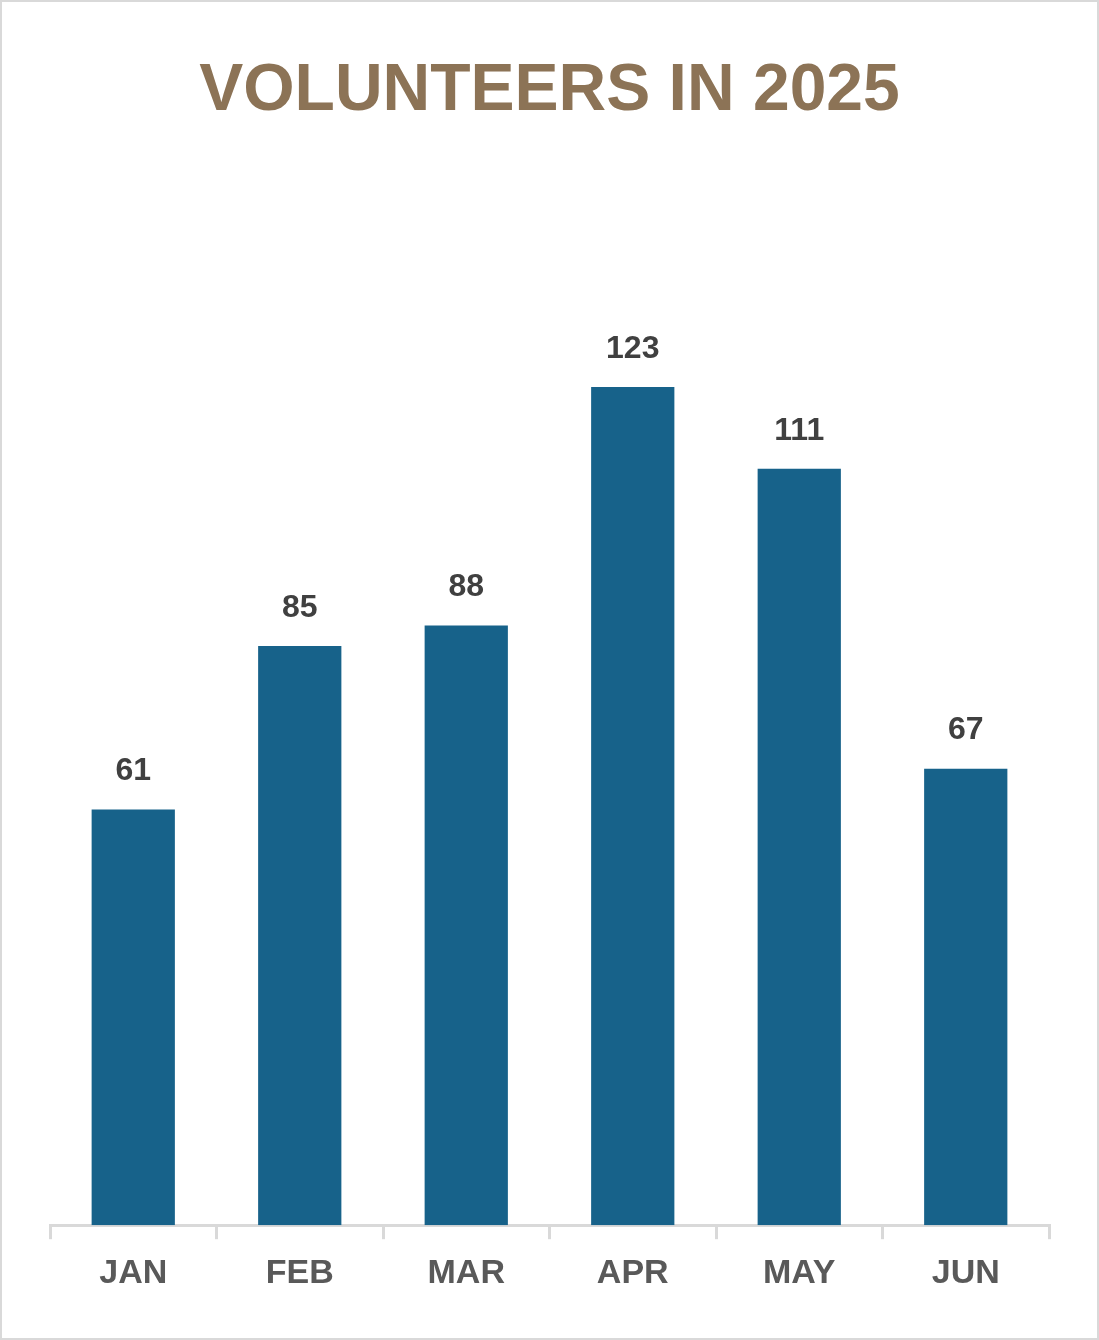  What do you see at coordinates (466, 1270) in the screenshot?
I see `x-tick-label: MAR` at bounding box center [466, 1270].